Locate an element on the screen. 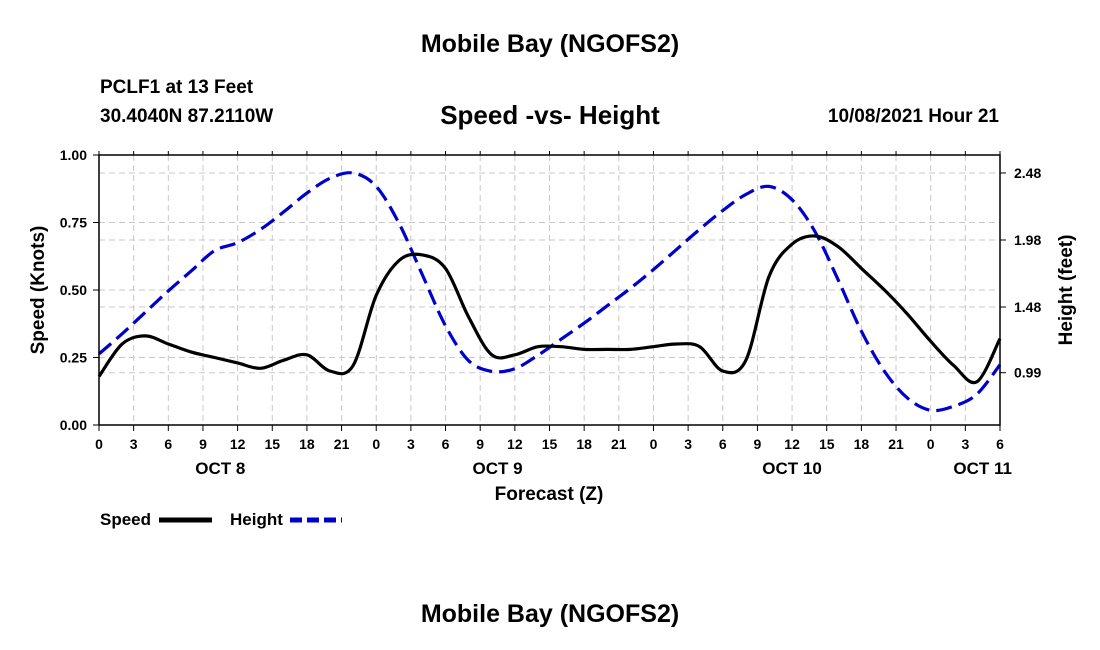 This screenshot has height=650, width=1100. y2-tick-label: 1.48 is located at coordinates (1027, 307).